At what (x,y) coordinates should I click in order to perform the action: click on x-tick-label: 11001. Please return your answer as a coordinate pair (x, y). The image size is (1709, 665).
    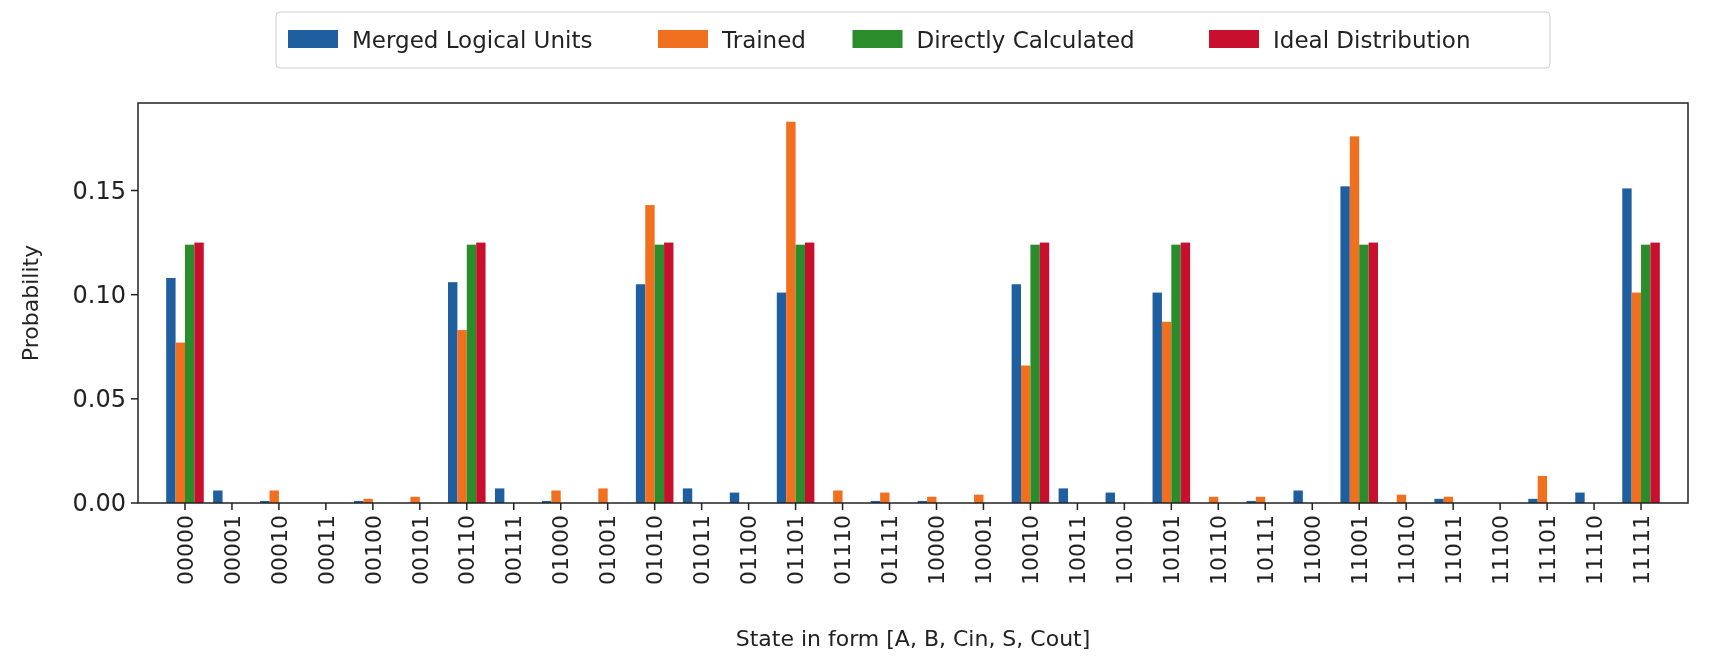
    Looking at the image, I should click on (1359, 550).